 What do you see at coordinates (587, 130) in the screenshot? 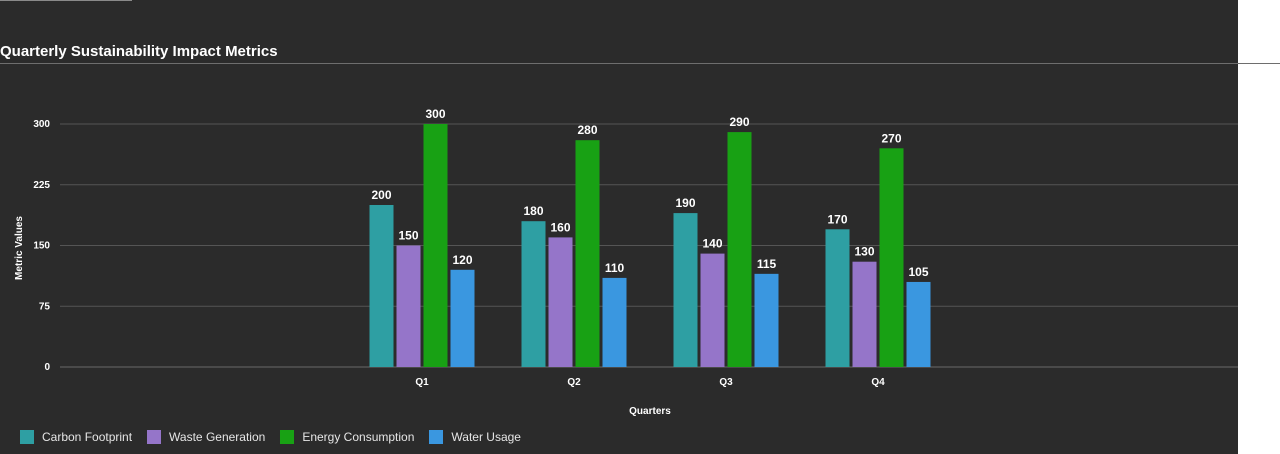
I see `data-label: 280` at bounding box center [587, 130].